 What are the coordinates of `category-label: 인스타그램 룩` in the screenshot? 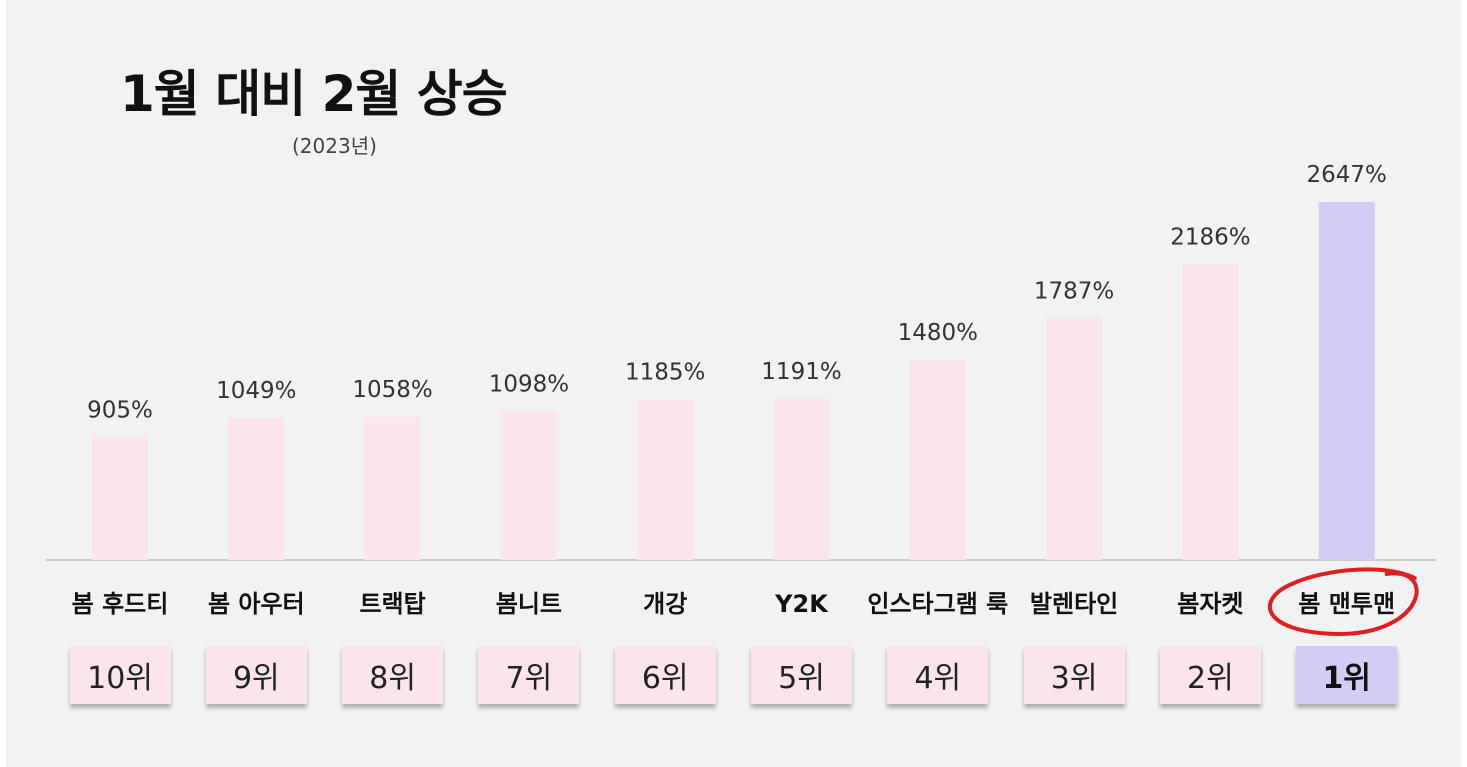 It's located at (937, 604).